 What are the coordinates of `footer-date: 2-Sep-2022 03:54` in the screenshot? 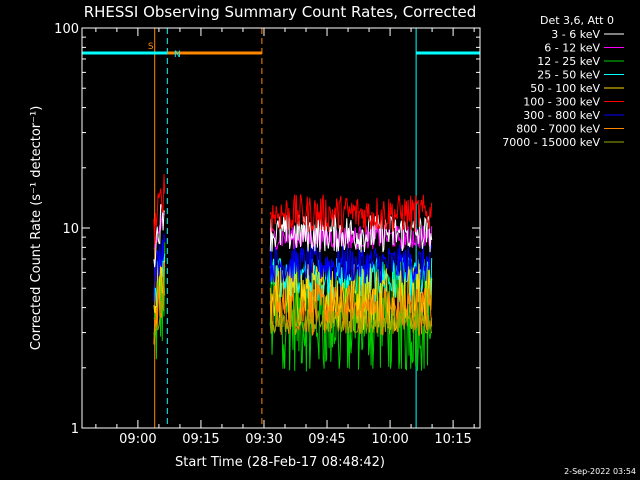 It's located at (600, 471).